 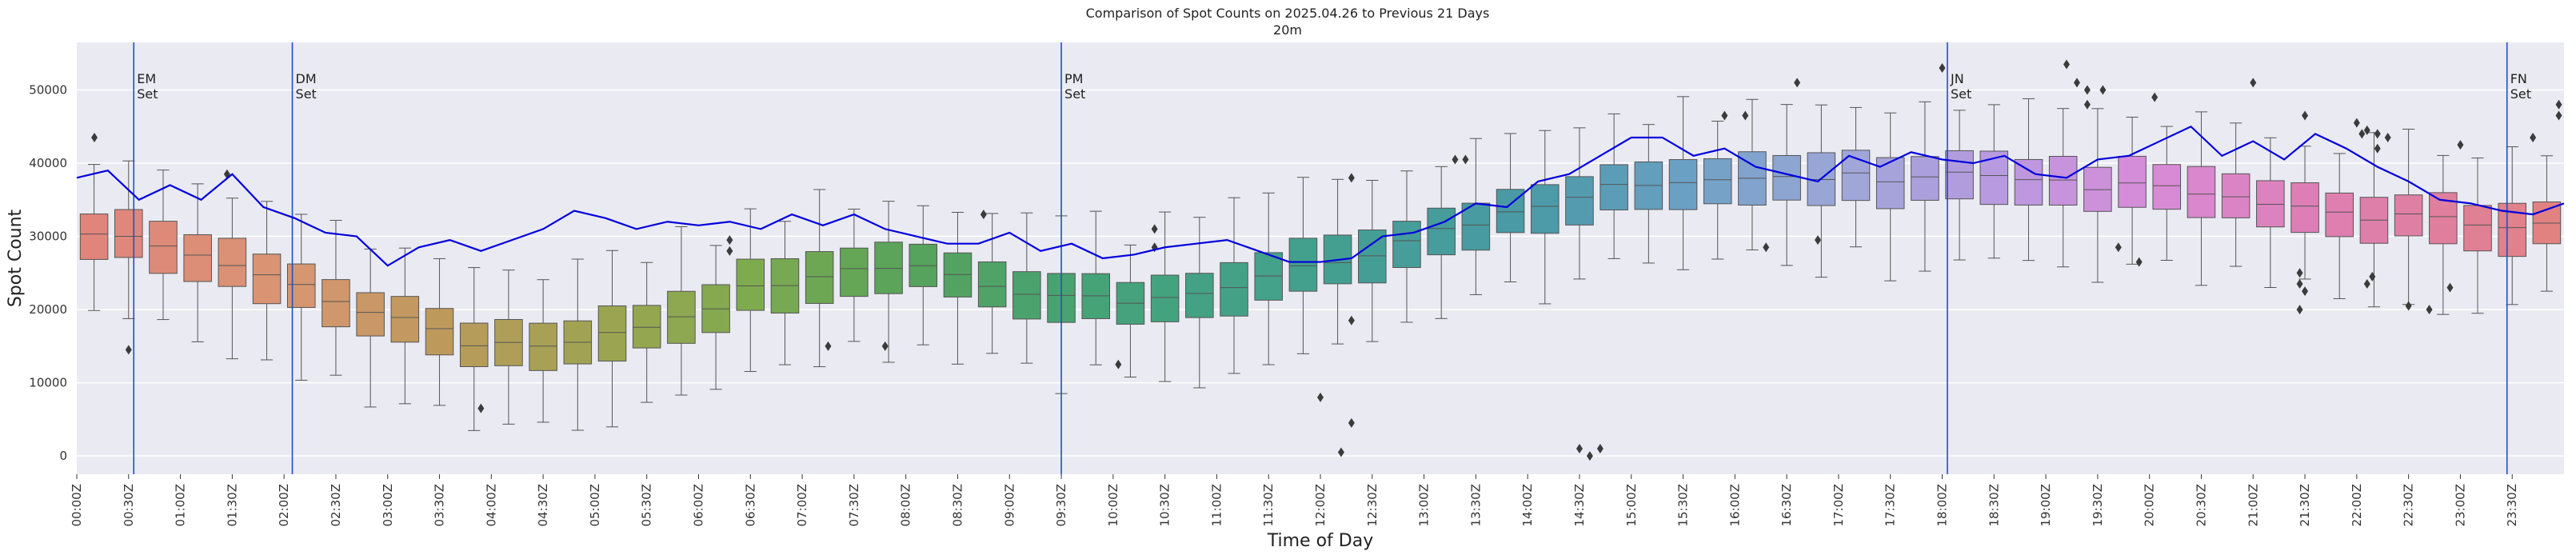 What do you see at coordinates (1580, 506) in the screenshot?
I see `x-tick-label: 14:30Z` at bounding box center [1580, 506].